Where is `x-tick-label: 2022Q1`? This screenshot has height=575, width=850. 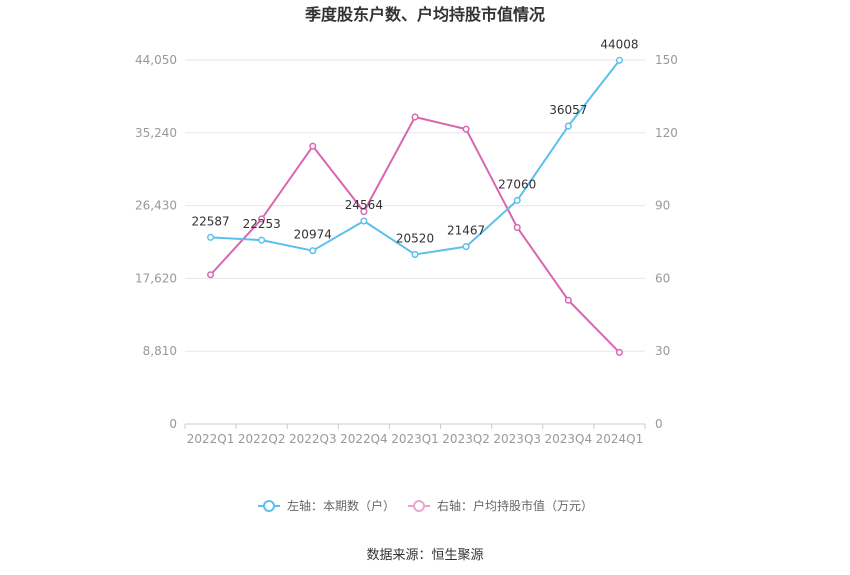
x-tick-label: 2022Q1 is located at coordinates (211, 439).